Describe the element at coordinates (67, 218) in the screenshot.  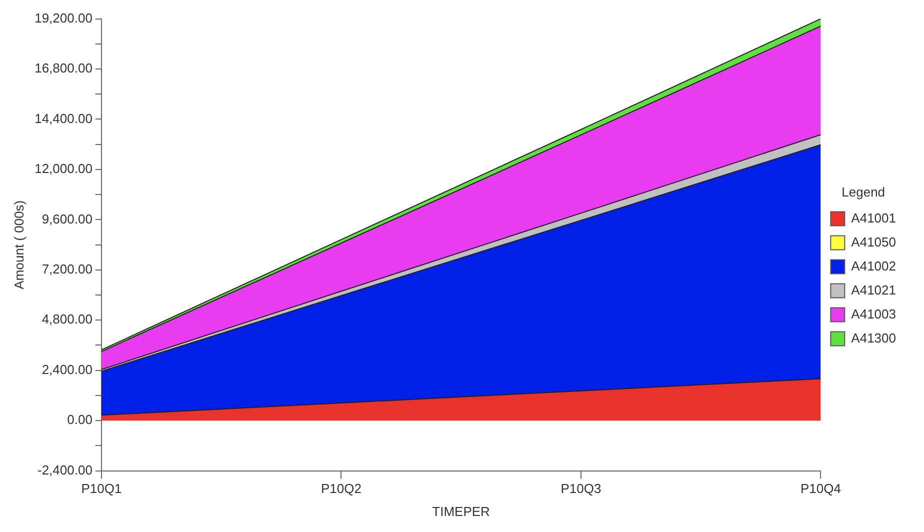
I see `y-tick-label: 9,600.00` at that location.